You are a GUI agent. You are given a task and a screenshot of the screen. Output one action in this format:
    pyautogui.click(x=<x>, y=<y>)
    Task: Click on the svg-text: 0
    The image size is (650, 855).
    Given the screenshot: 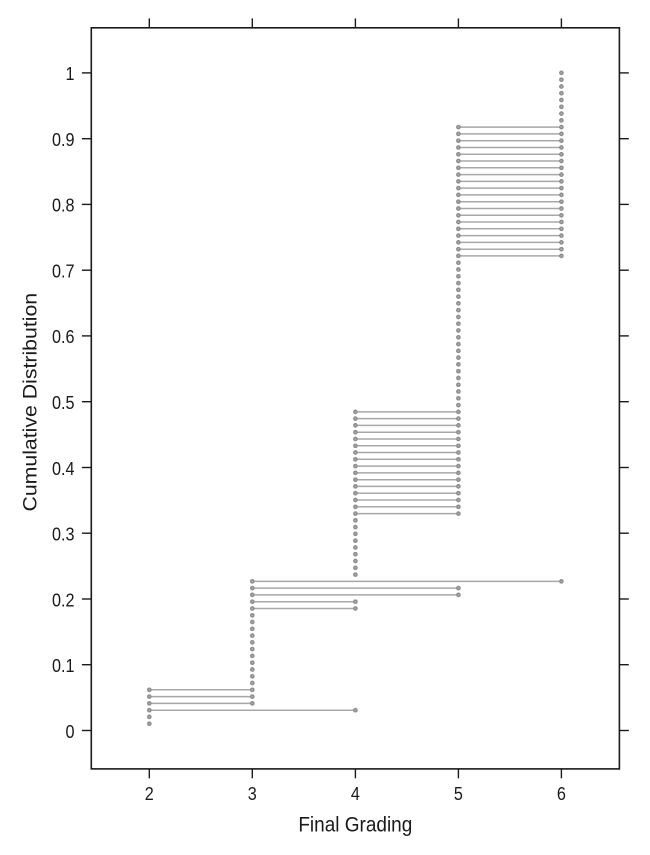 What is the action you would take?
    pyautogui.click(x=69, y=731)
    